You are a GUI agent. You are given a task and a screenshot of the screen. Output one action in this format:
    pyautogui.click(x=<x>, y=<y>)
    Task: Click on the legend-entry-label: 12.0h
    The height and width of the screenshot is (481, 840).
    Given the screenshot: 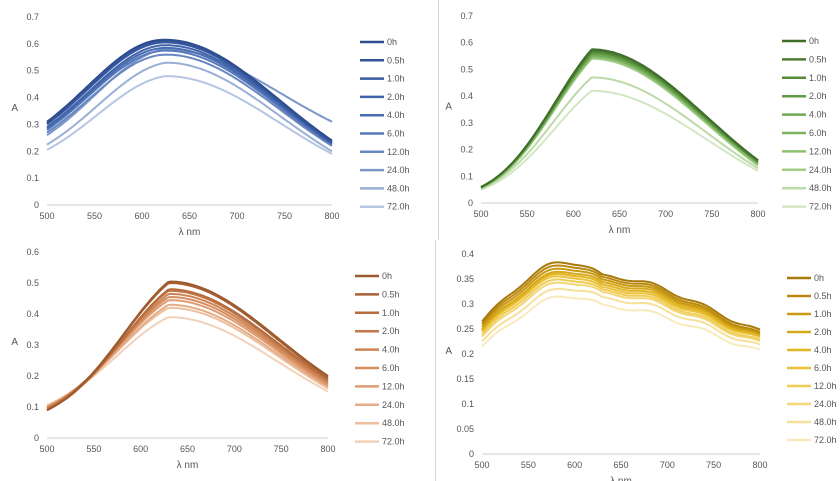 What is the action you would take?
    pyautogui.click(x=825, y=386)
    